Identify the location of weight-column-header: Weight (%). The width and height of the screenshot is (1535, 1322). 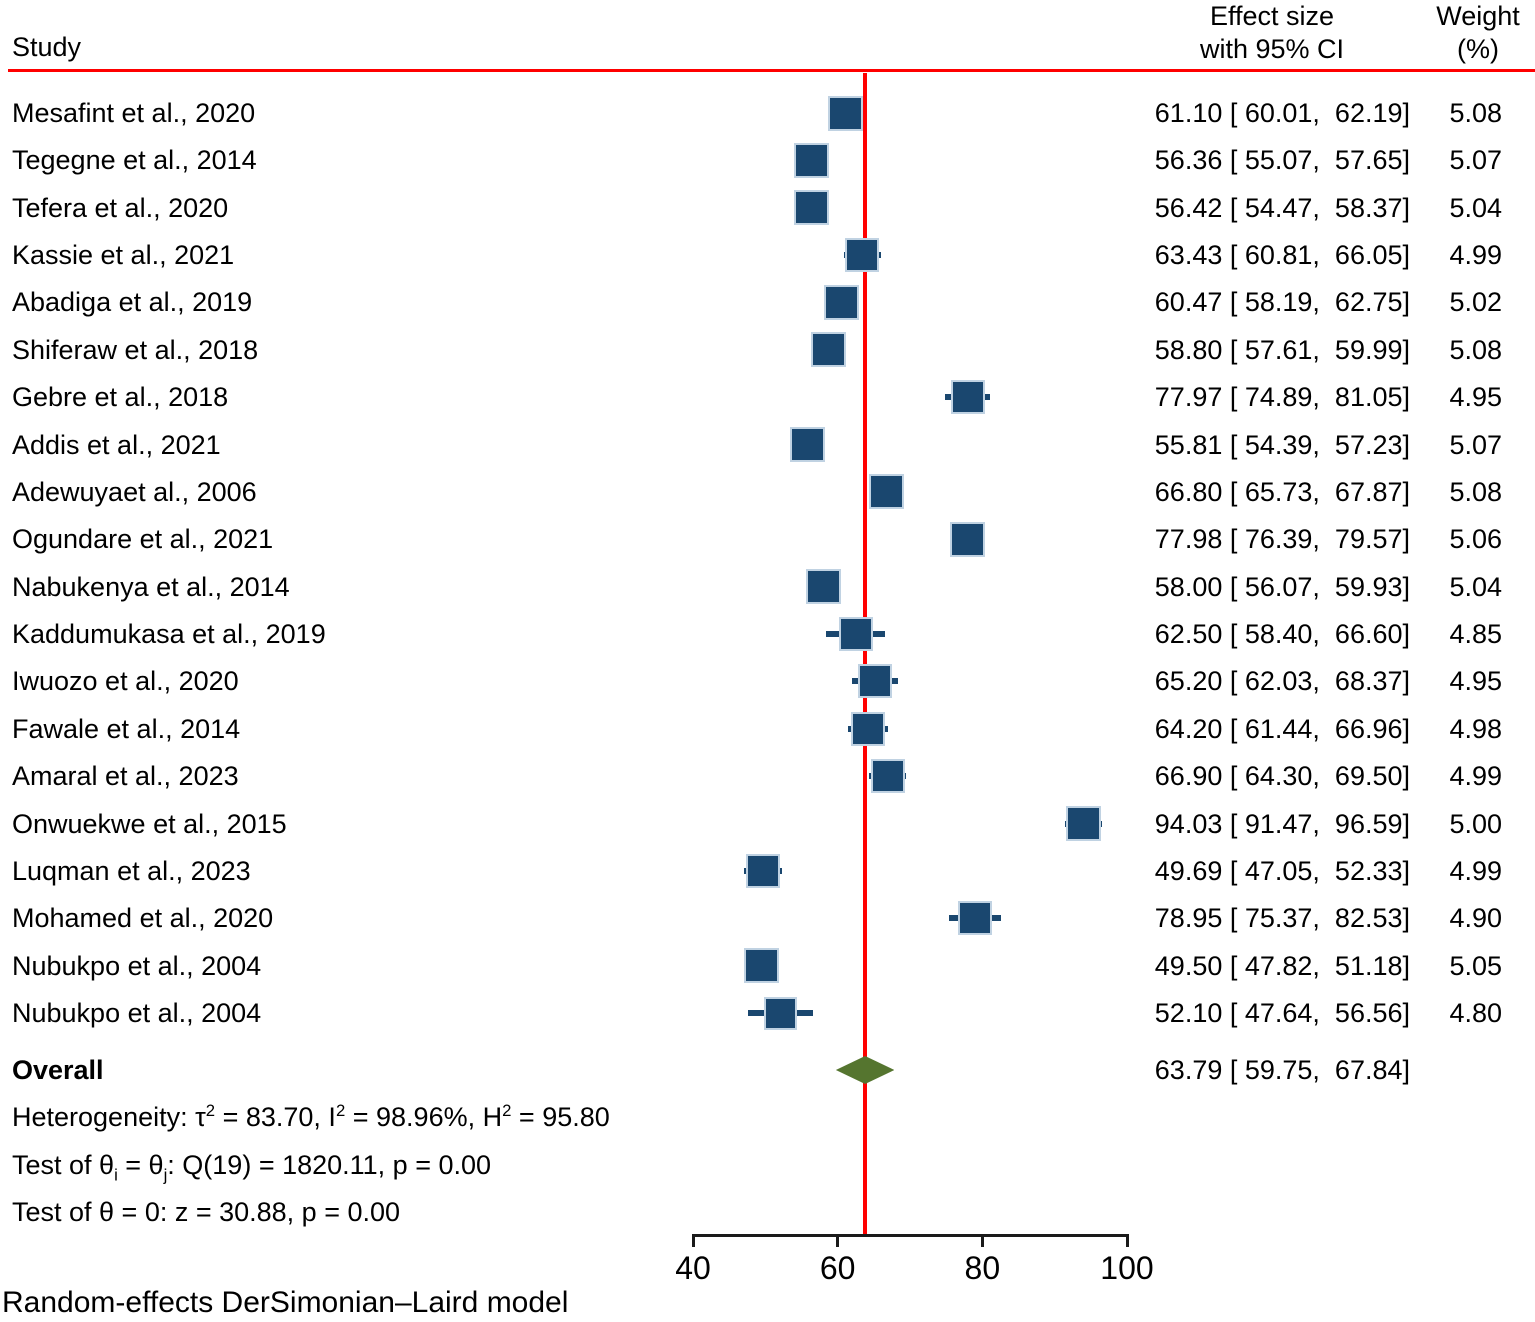
(1466, 33).